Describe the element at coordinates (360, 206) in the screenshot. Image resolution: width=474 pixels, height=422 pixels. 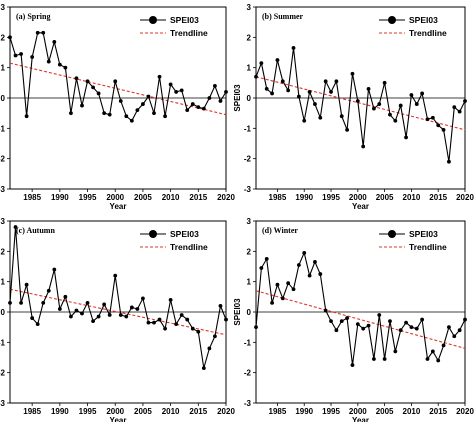
I see `x-axis-label: Year` at that location.